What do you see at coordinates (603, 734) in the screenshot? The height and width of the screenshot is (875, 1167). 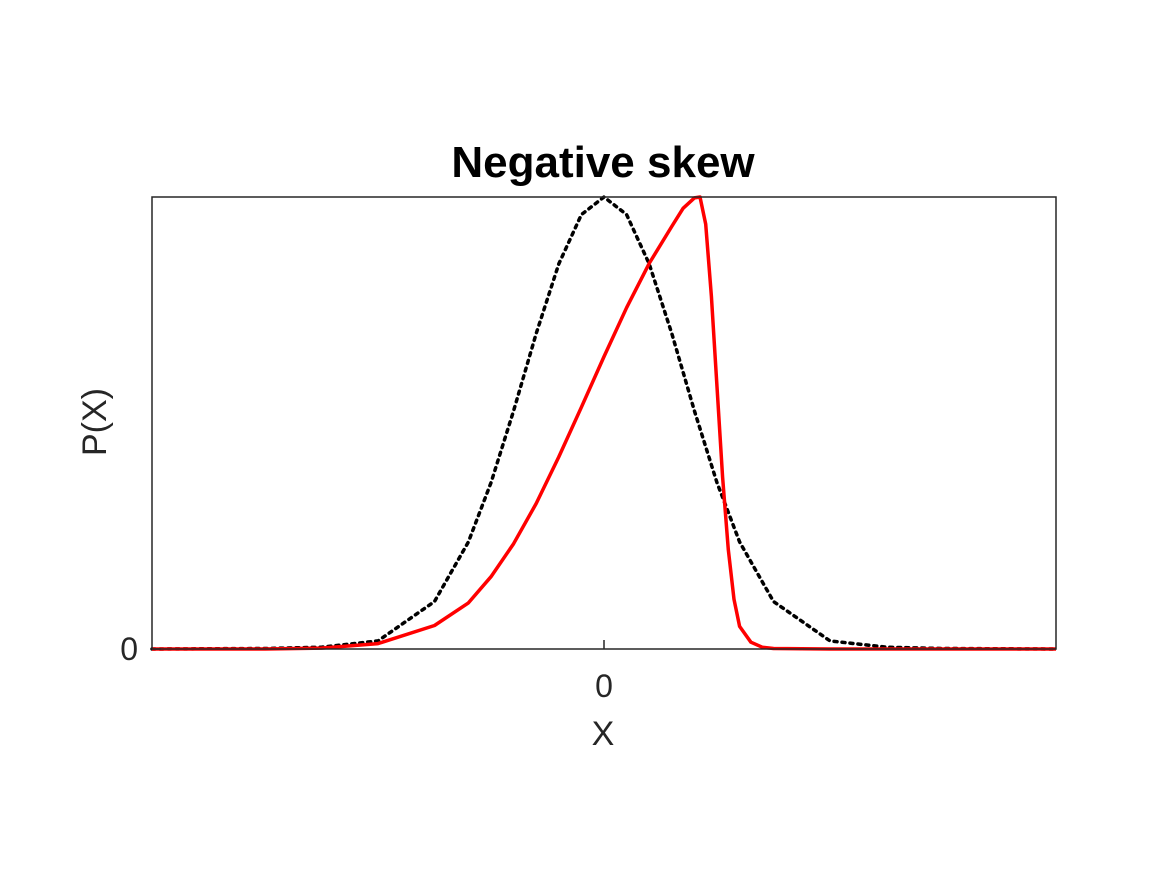 I see `x-axis-label: X` at bounding box center [603, 734].